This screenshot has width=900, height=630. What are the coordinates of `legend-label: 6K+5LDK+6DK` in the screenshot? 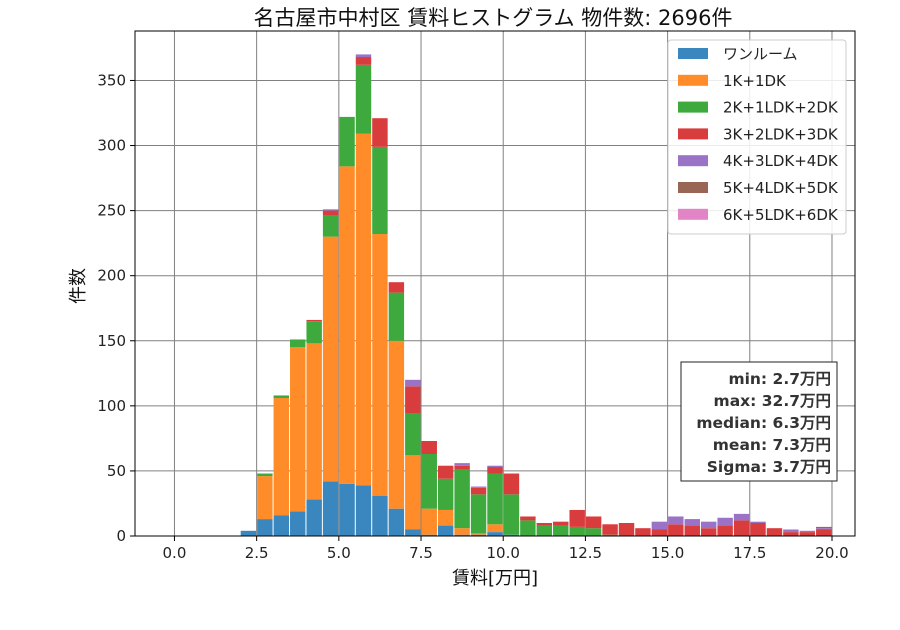 It's located at (781, 215).